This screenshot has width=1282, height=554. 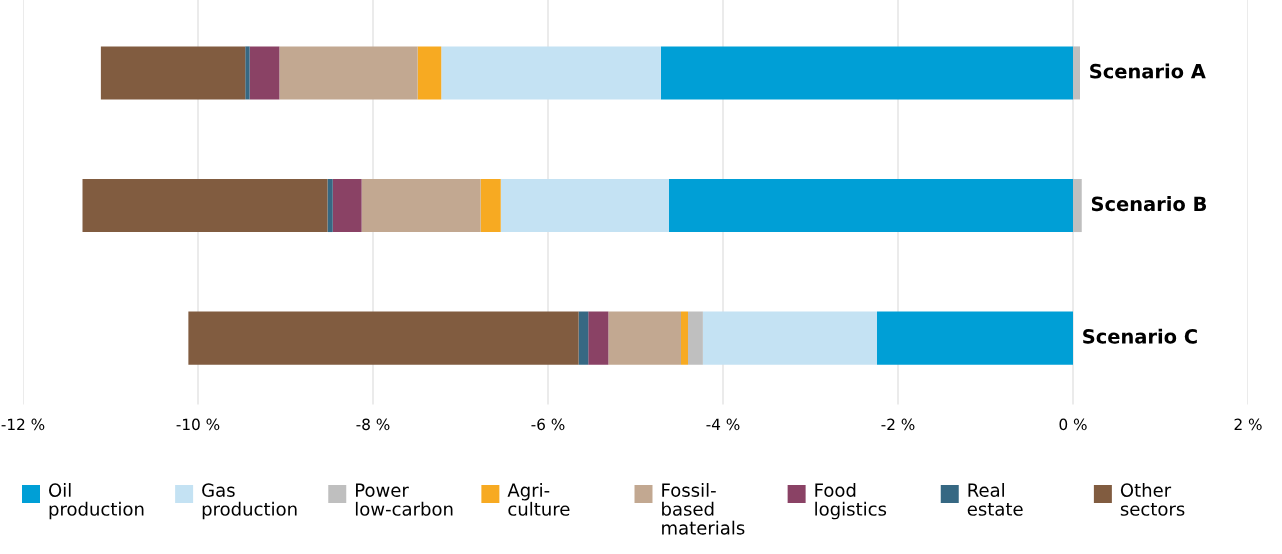 I want to click on x-tick-label: -2 %, so click(x=898, y=424).